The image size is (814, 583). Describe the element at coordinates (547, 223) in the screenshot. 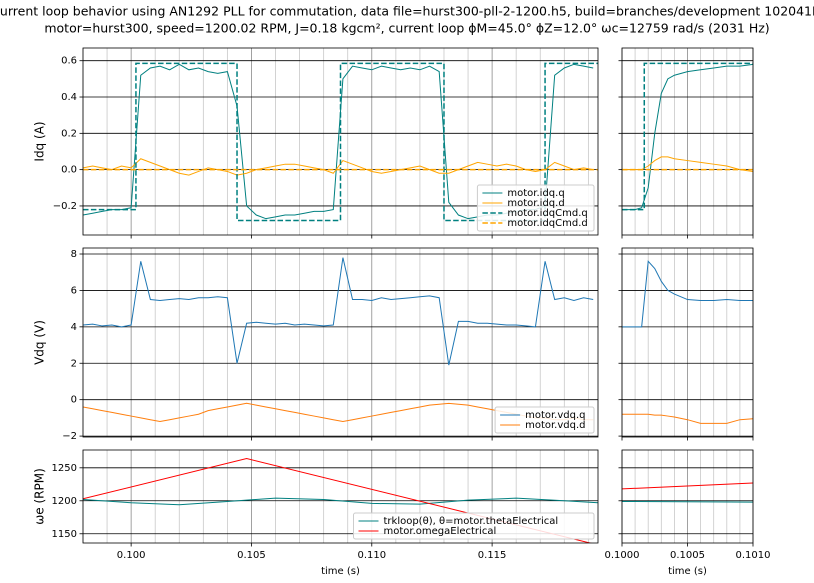

I see `legend-label: motor.idqCmd.d` at that location.